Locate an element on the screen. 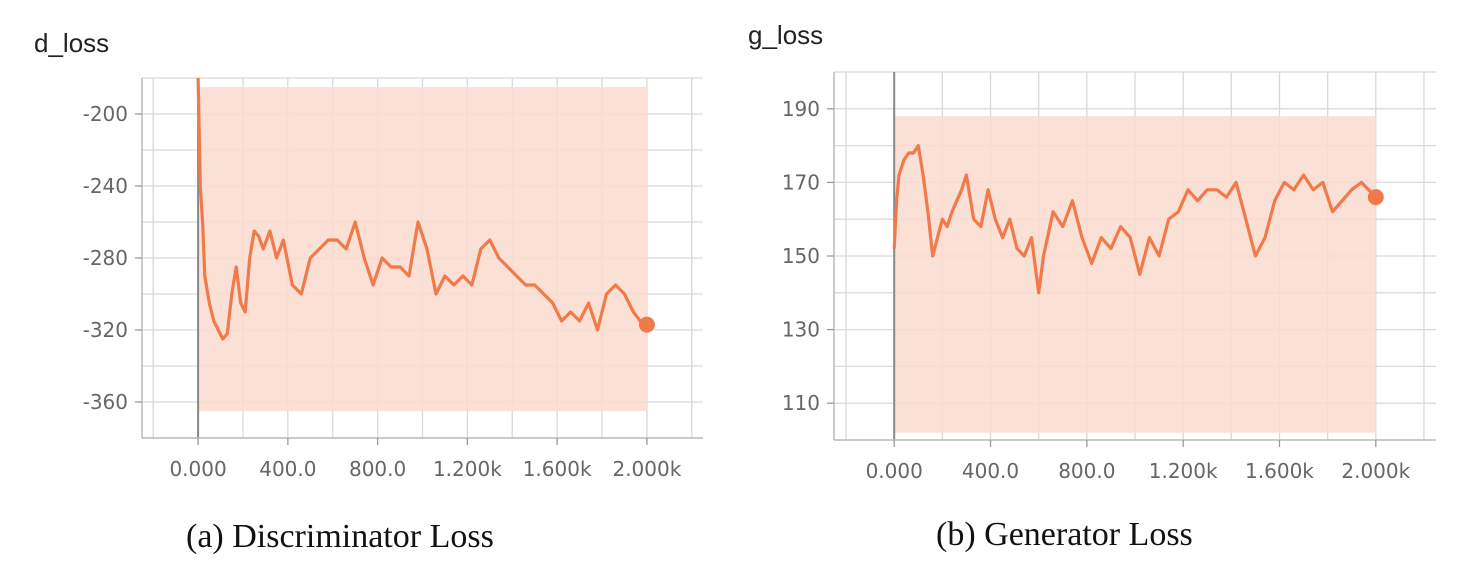  y-tick-label: -240 is located at coordinates (105, 186).